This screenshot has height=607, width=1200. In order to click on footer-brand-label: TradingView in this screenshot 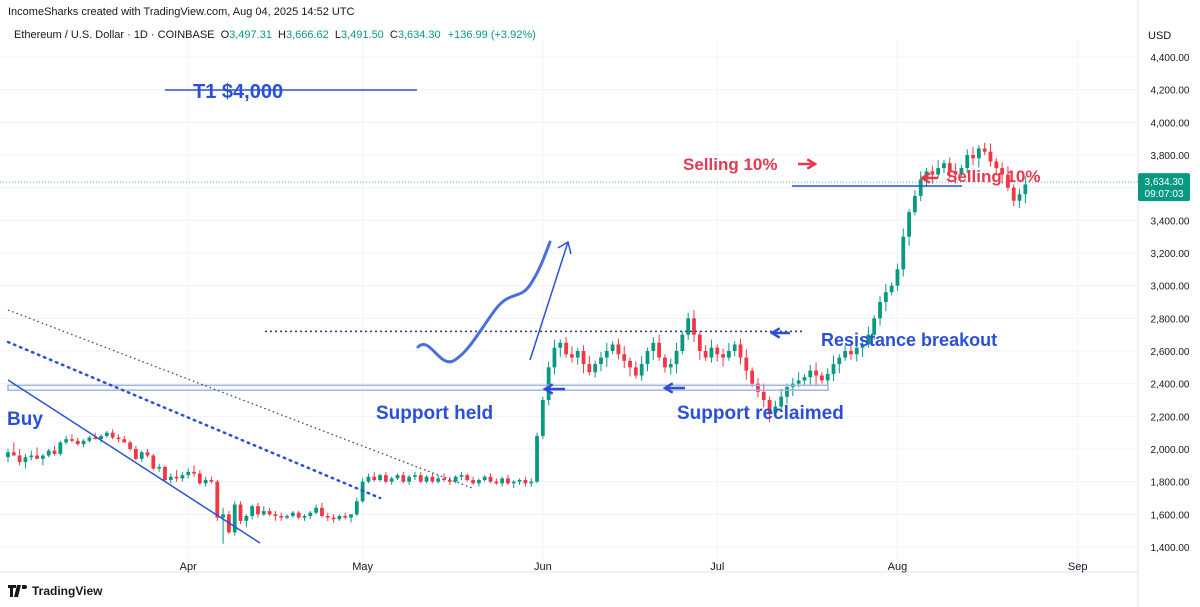, I will do `click(67, 591)`.